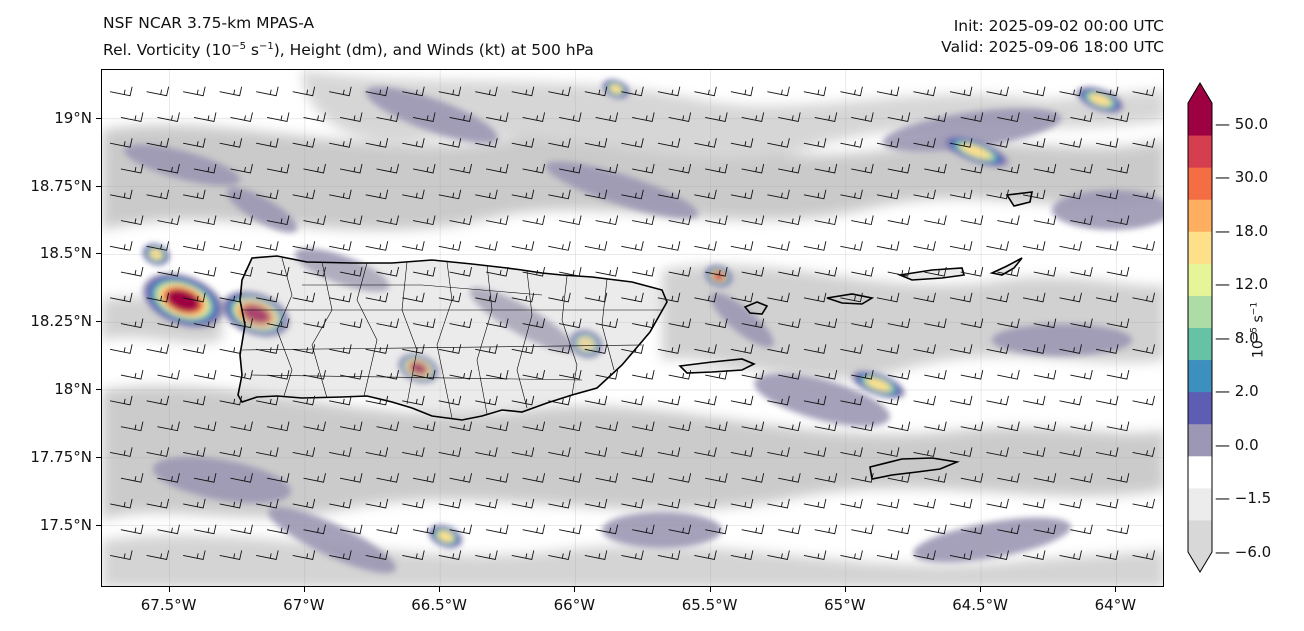  Describe the element at coordinates (574, 605) in the screenshot. I see `lon-tick-label: 66°W` at that location.